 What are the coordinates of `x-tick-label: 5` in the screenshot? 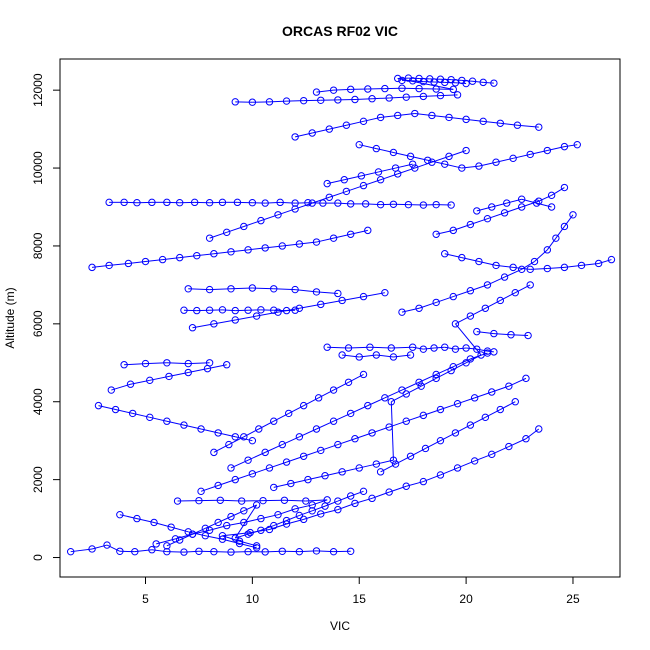 It's located at (145, 599).